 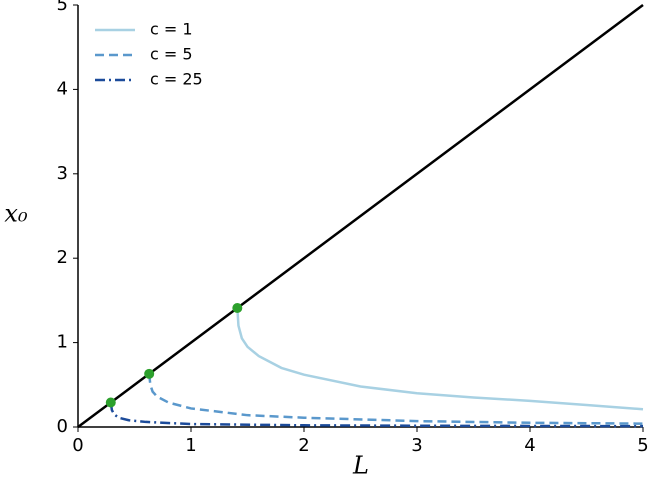 I want to click on legend-label: c = 5, so click(x=171, y=54).